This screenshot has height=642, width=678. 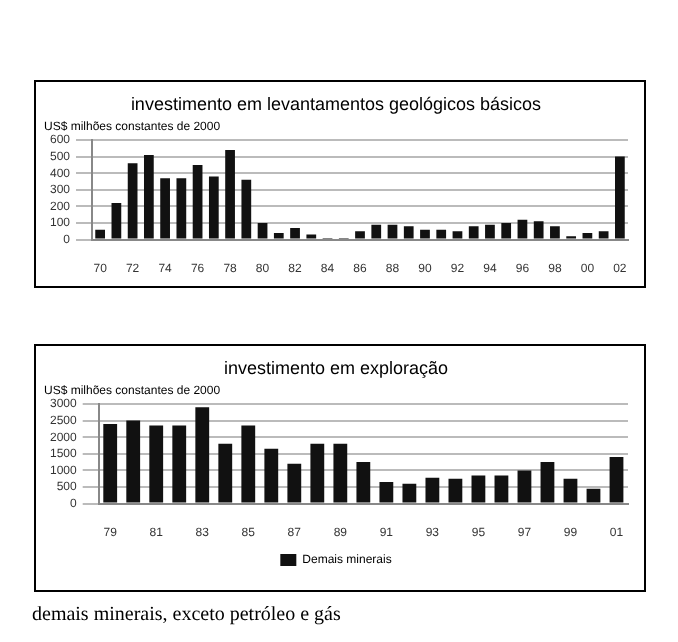 I want to click on text: demais minerais, exceto petróleo e gás, so click(x=186, y=615).